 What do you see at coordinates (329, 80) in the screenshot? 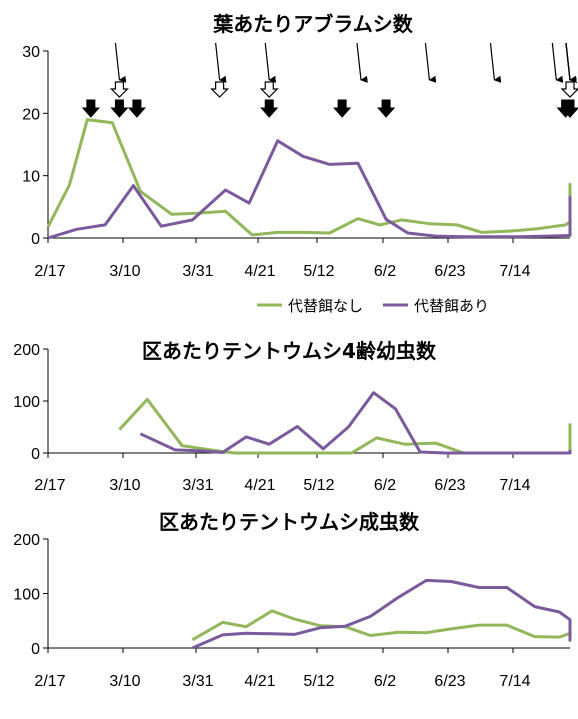
I see `chart-aphids-annotations` at bounding box center [329, 80].